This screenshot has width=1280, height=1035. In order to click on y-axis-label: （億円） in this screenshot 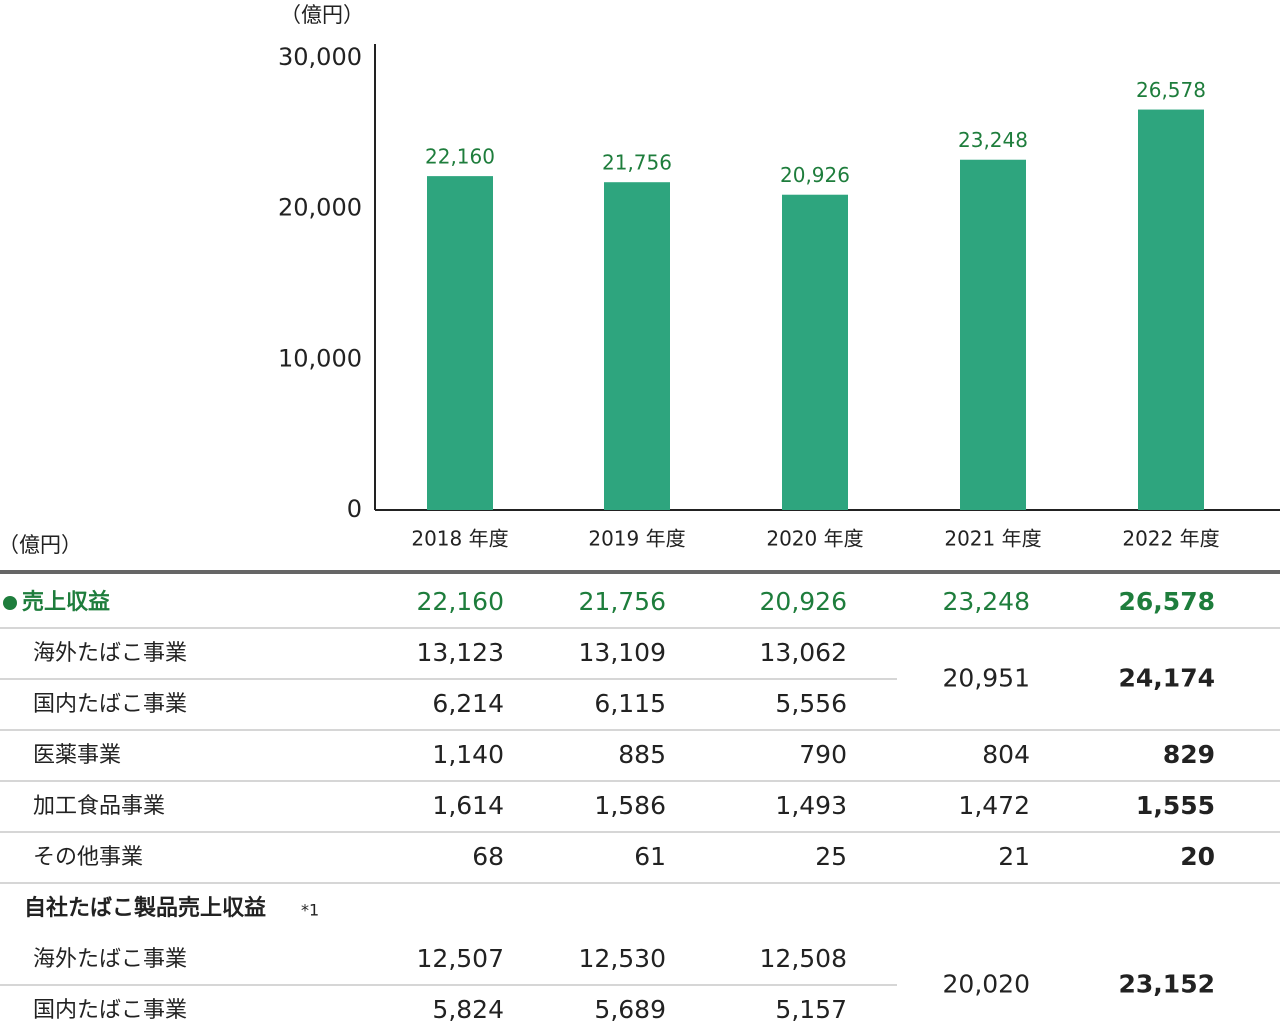, I will do `click(322, 15)`.